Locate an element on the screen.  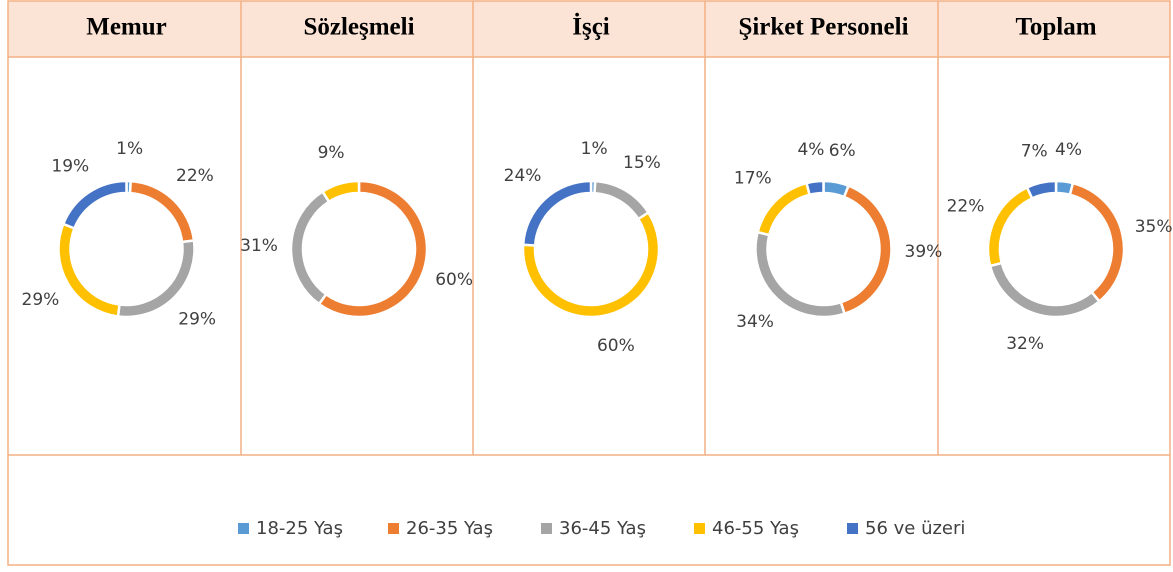
data-label: 24% is located at coordinates (523, 176).